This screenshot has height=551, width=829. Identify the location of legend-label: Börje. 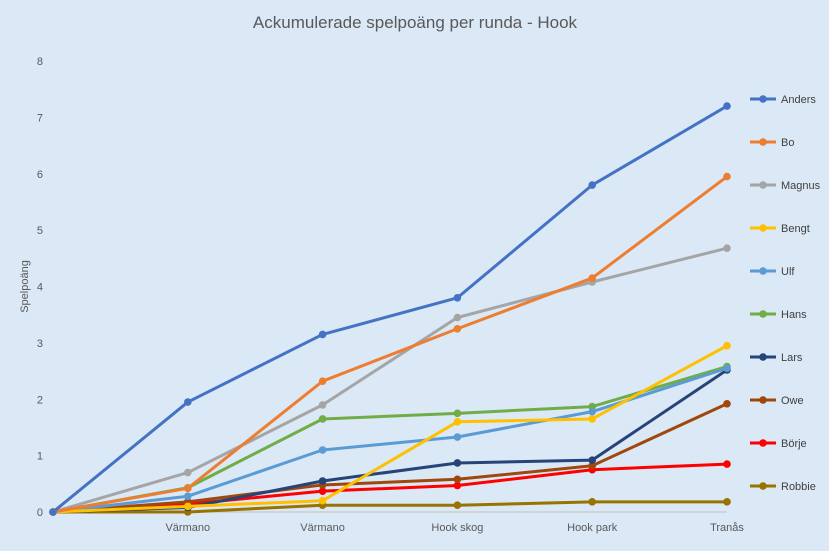
(794, 444).